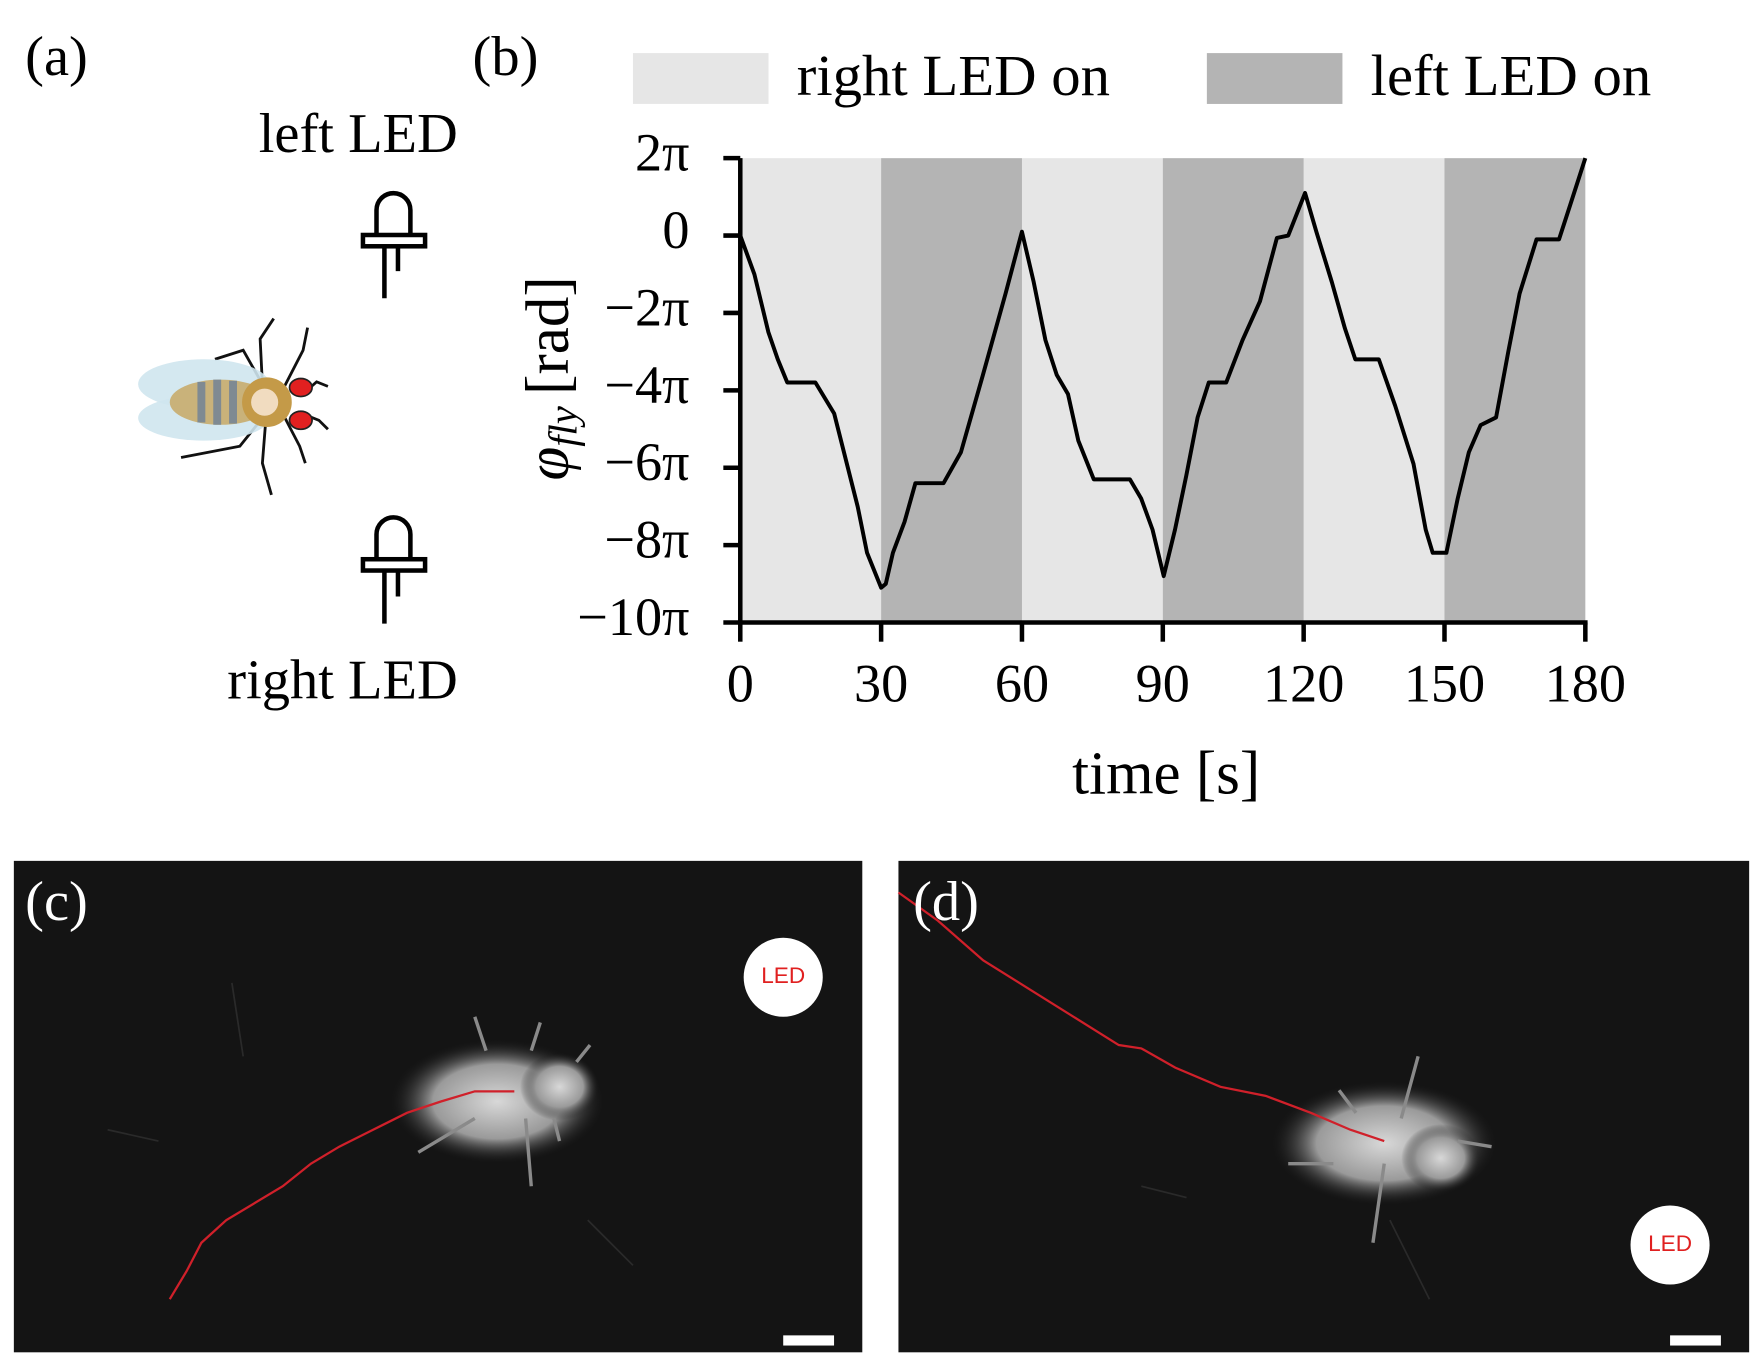 Image resolution: width=1763 pixels, height=1367 pixels. Describe the element at coordinates (1511, 75) in the screenshot. I see `legend-label: left LED on` at that location.